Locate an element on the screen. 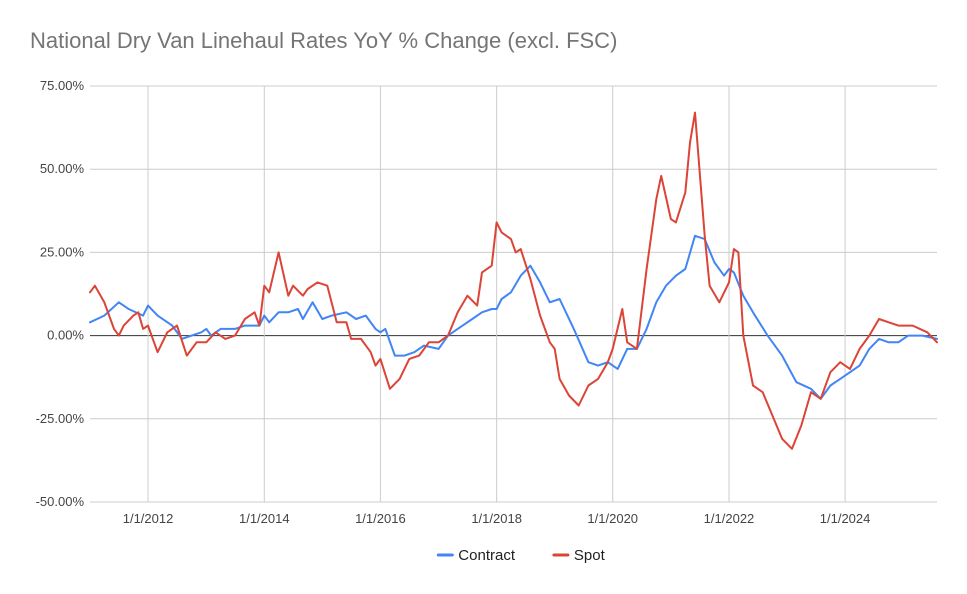 The height and width of the screenshot is (594, 967). x-tick-label: 1/1/2014 is located at coordinates (264, 518).